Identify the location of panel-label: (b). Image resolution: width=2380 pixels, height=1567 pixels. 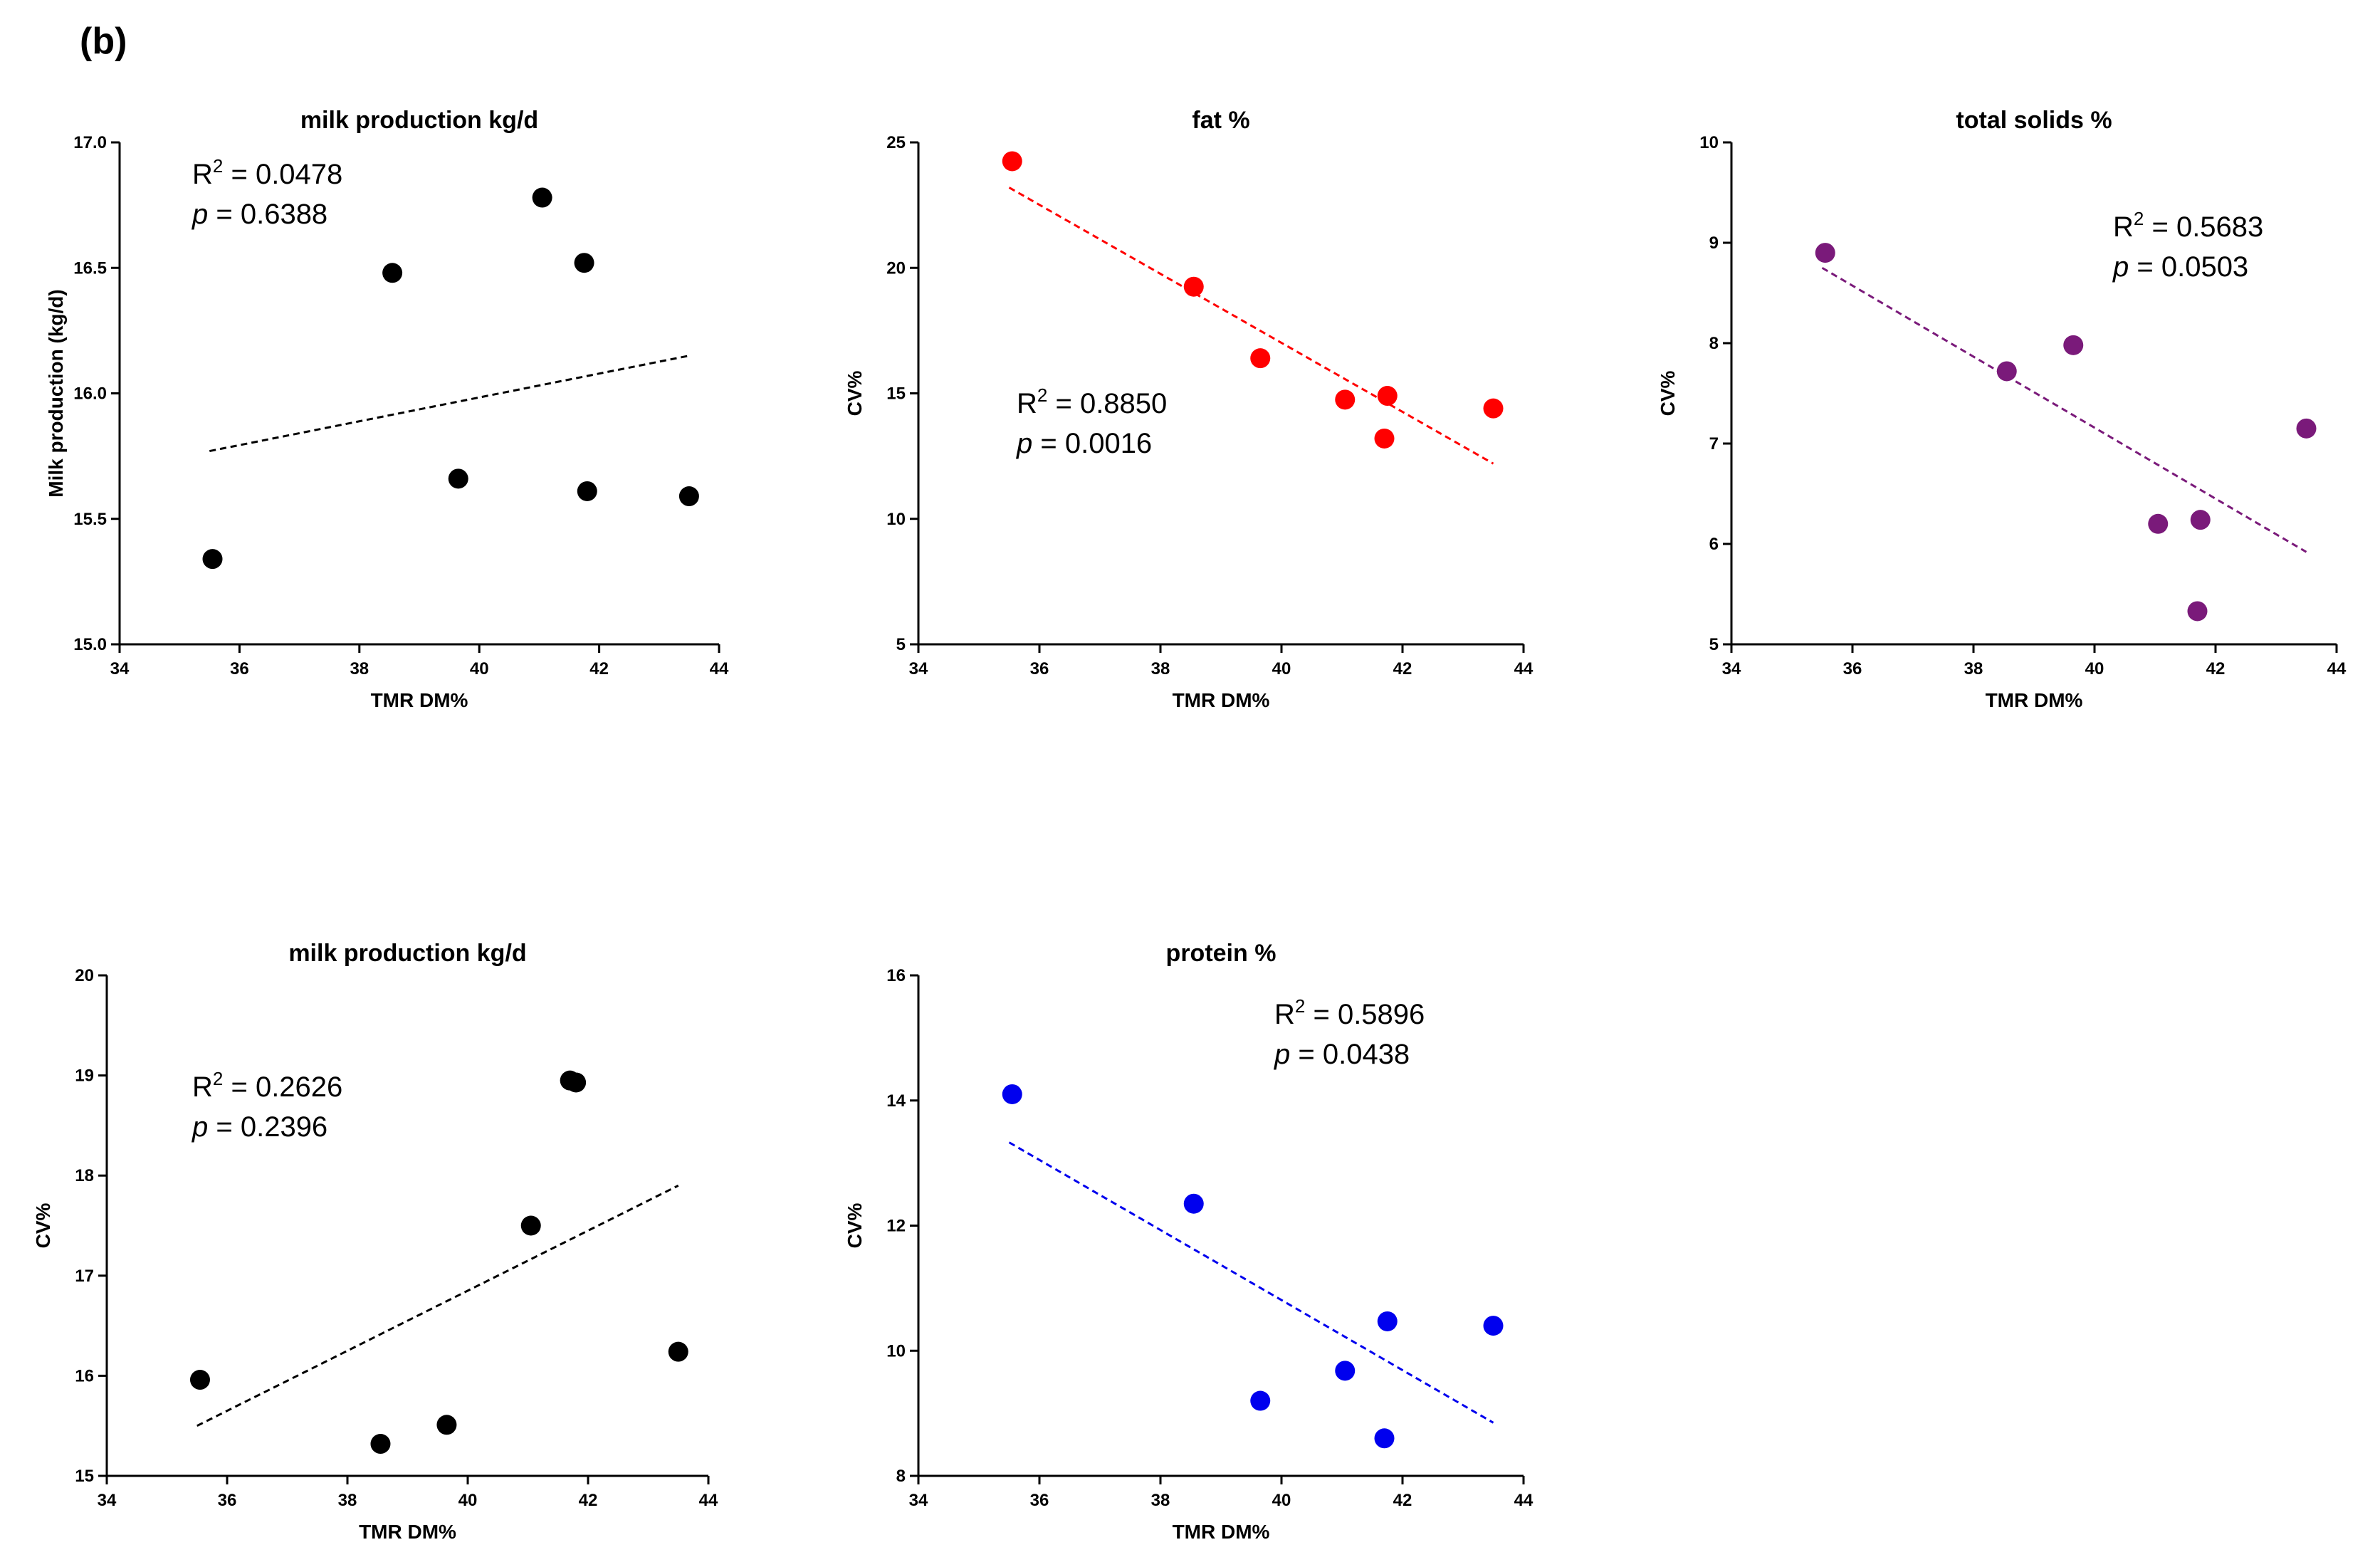
(103, 41).